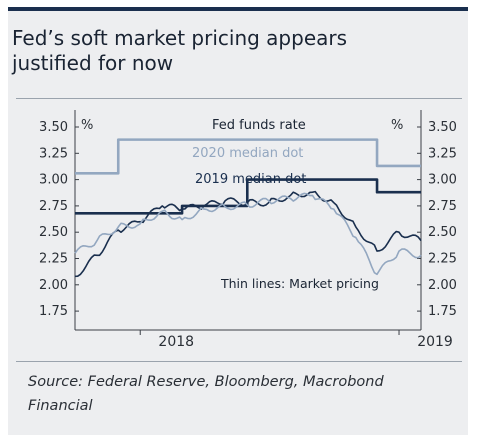 The image size is (484, 446). What do you see at coordinates (442, 180) in the screenshot?
I see `y-tick-label-right: 3.00` at bounding box center [442, 180].